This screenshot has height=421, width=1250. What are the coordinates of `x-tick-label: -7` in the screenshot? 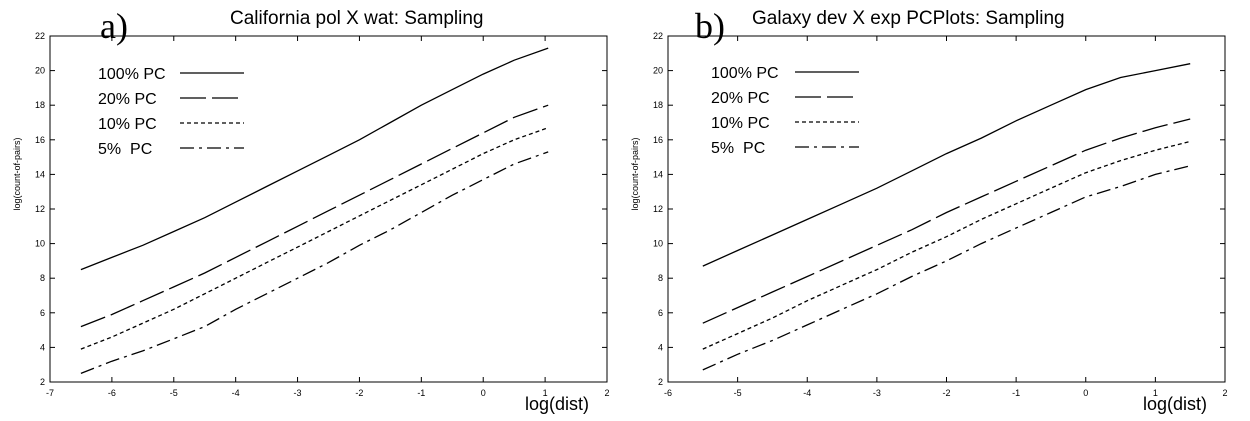 It's located at (50, 393).